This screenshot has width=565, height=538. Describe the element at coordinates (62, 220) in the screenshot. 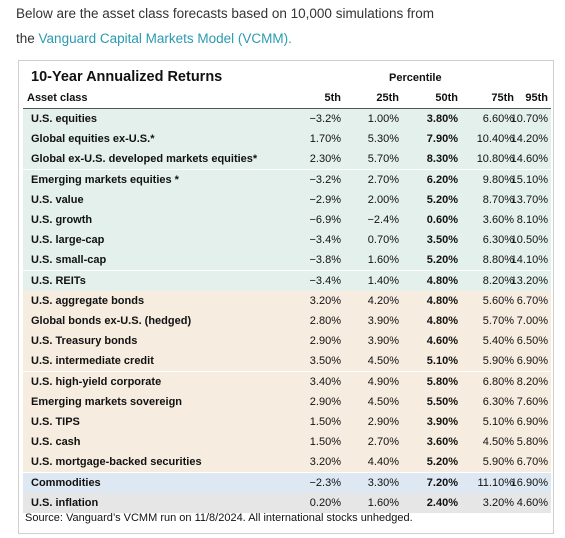

I see `asset-class: U.S. growth` at that location.